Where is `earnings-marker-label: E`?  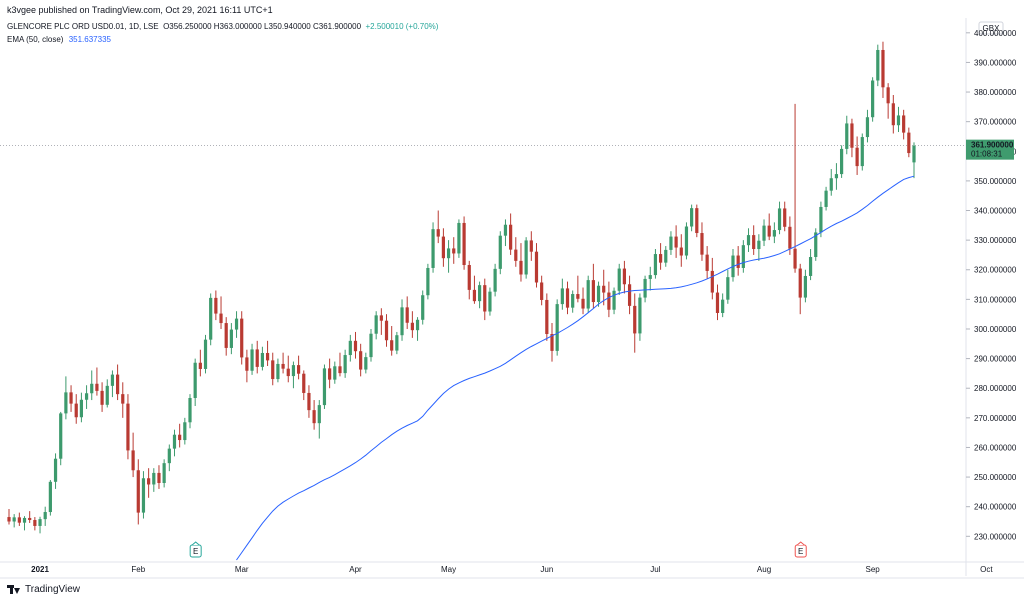 earnings-marker-label: E is located at coordinates (195, 551).